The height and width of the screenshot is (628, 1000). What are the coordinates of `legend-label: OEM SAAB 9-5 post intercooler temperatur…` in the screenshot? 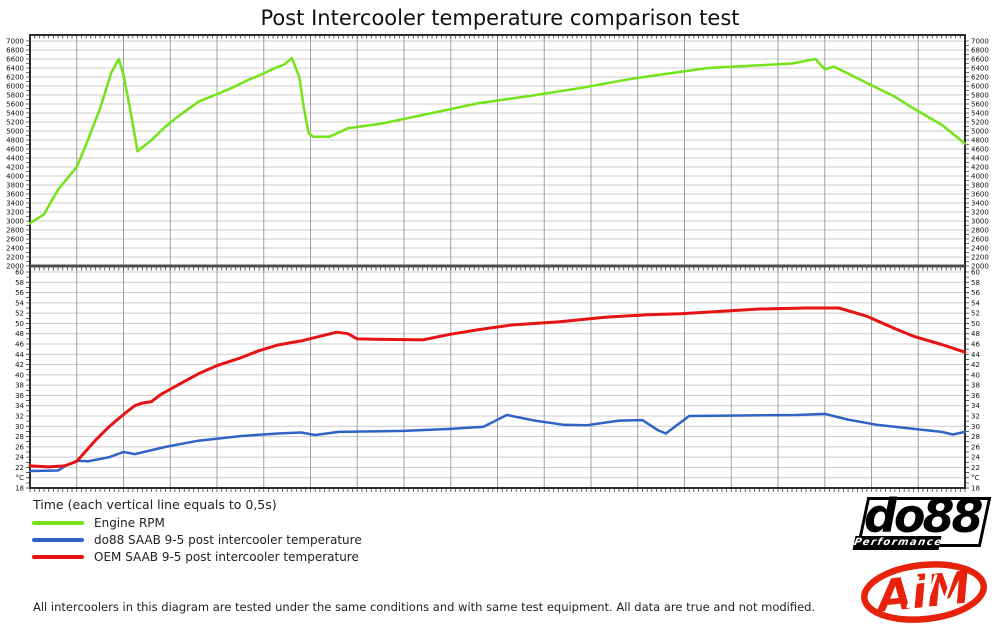 It's located at (226, 556).